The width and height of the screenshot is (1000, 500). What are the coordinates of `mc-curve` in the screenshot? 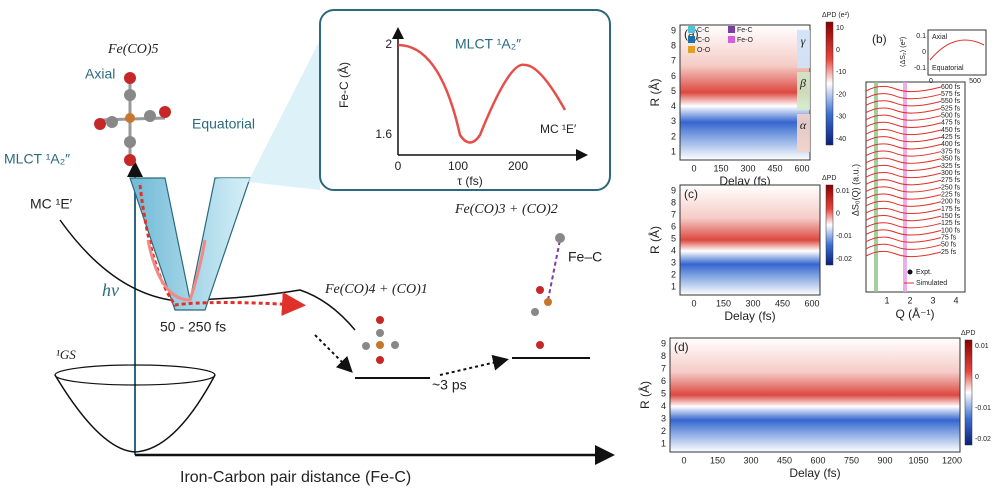 It's located at (207, 275).